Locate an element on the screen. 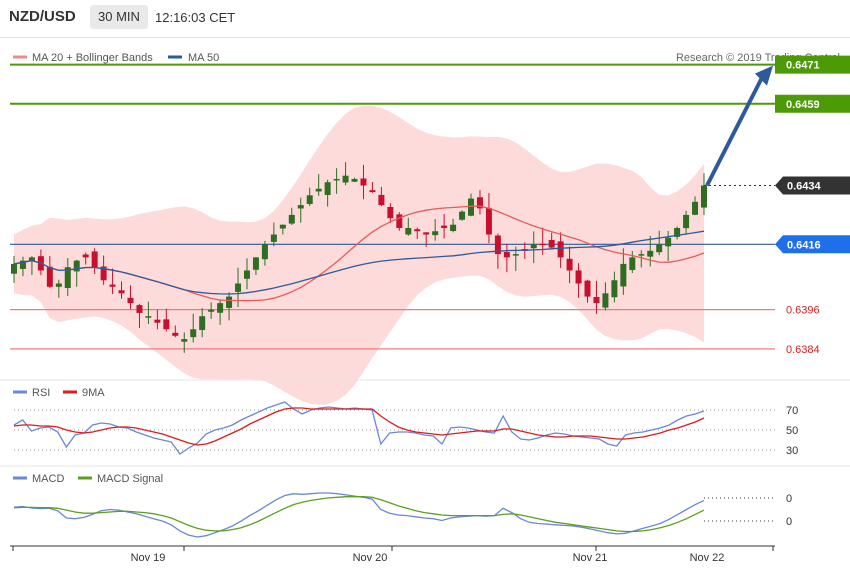 The width and height of the screenshot is (850, 576). price-labels: 0.6471 0.6459 0.6416 0.6396 0.6384 0.6434 is located at coordinates (812, 205).